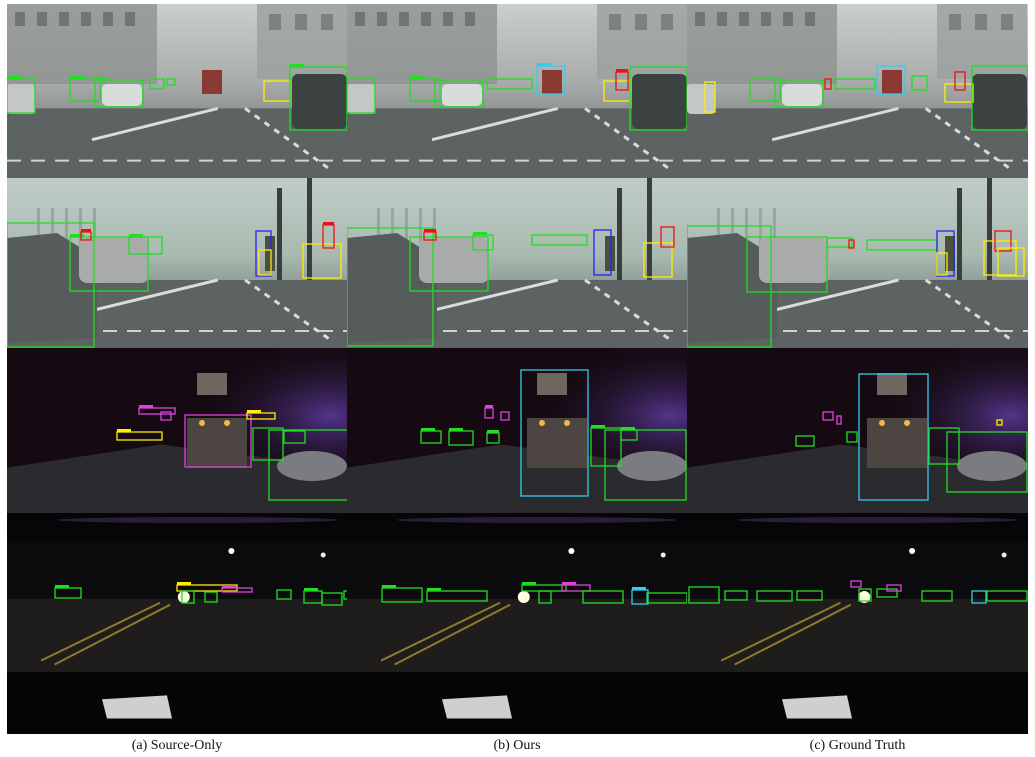 The height and width of the screenshot is (757, 1035). I want to click on row3-source-only-panel, so click(177, 444).